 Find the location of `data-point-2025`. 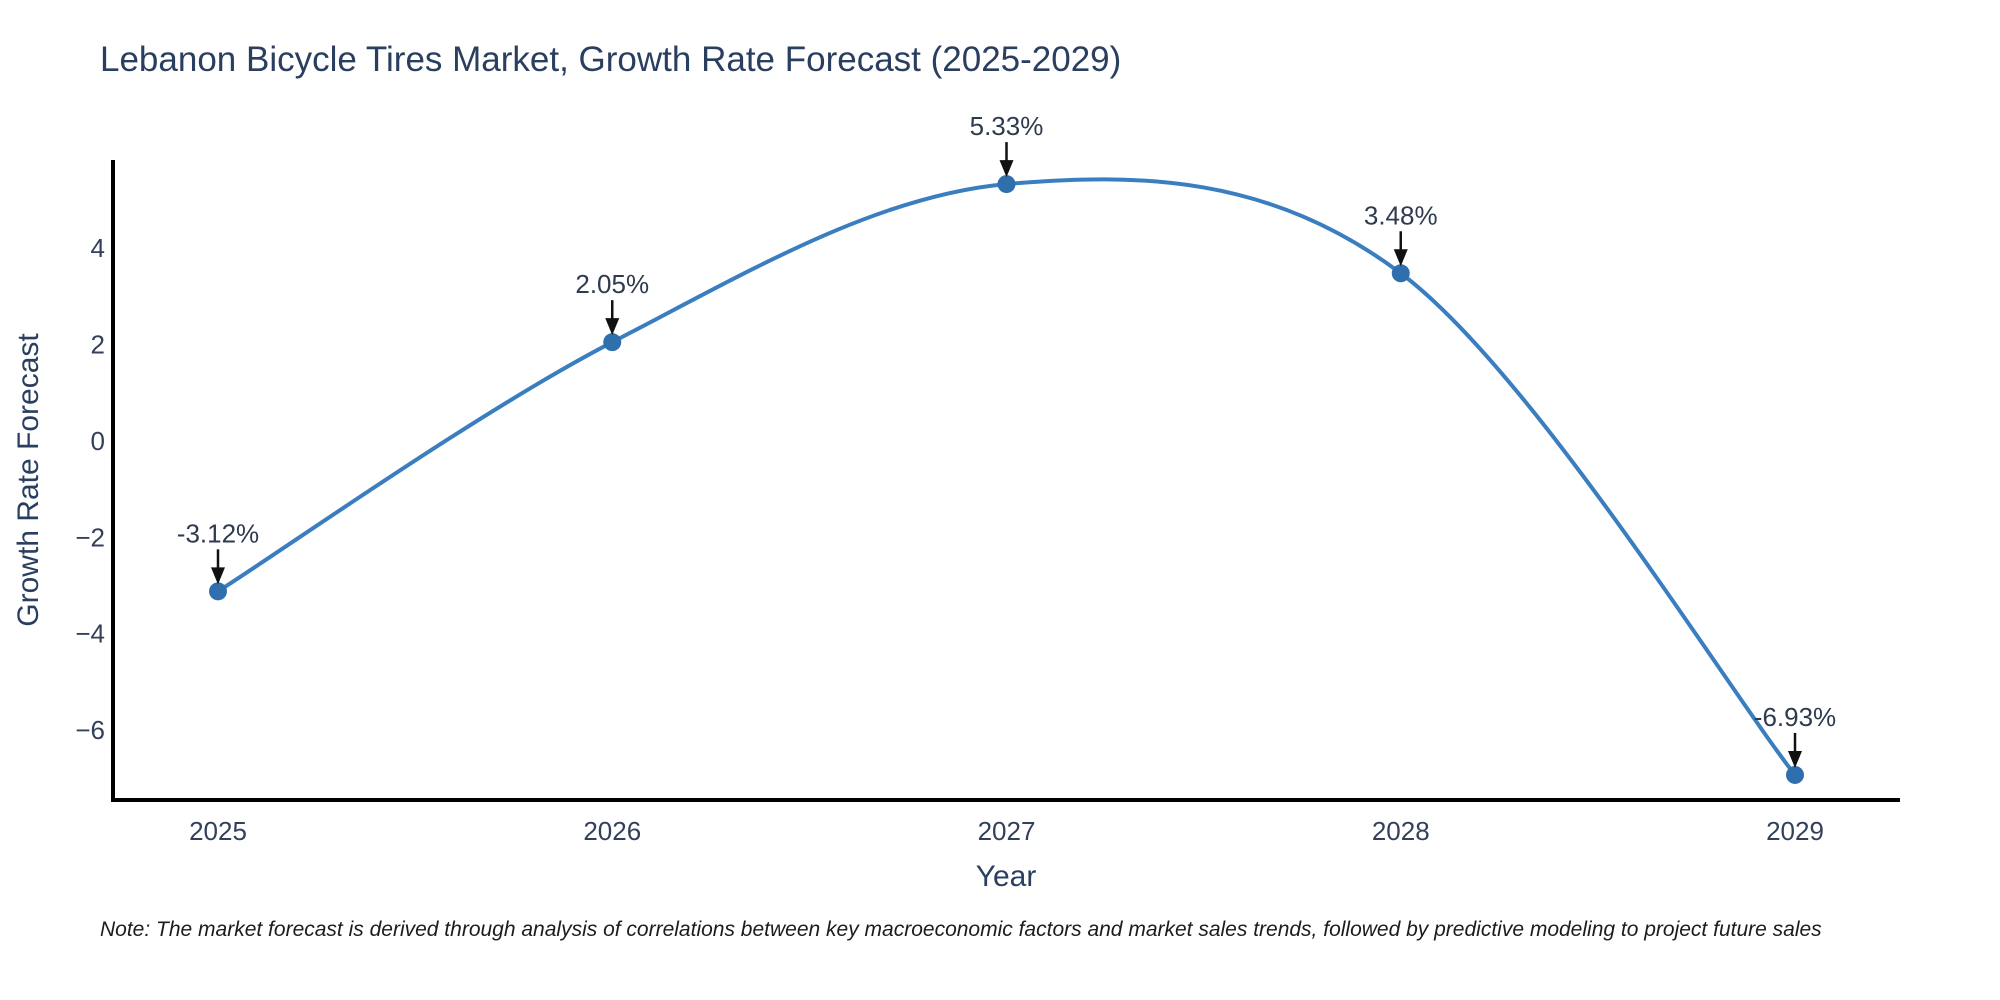

data-point-2025 is located at coordinates (218, 591).